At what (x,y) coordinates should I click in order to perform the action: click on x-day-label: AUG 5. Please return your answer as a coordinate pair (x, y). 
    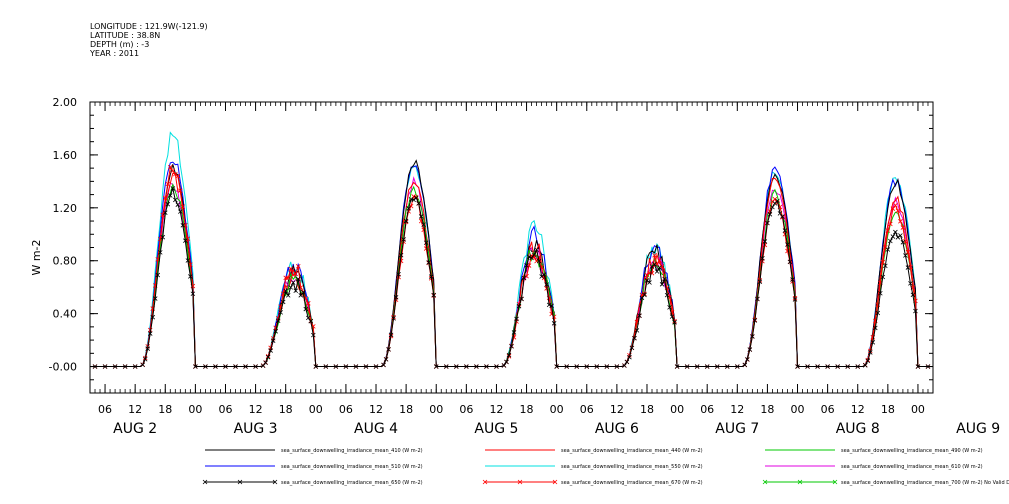
    Looking at the image, I should click on (496, 429).